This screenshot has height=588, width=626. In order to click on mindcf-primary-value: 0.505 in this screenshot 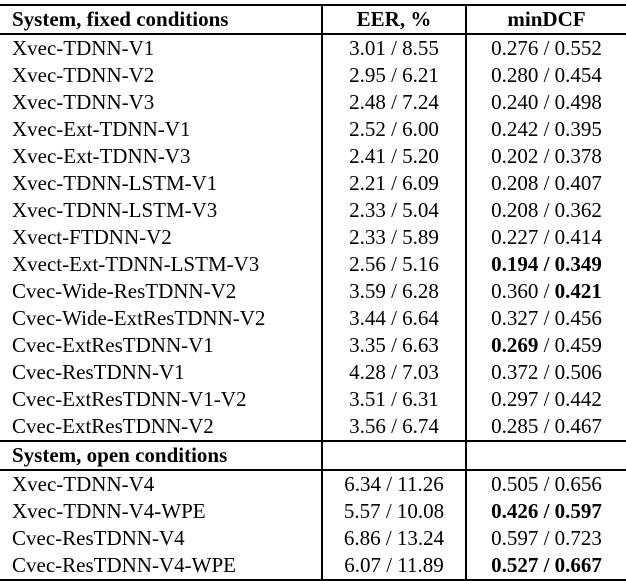, I will do `click(515, 484)`.